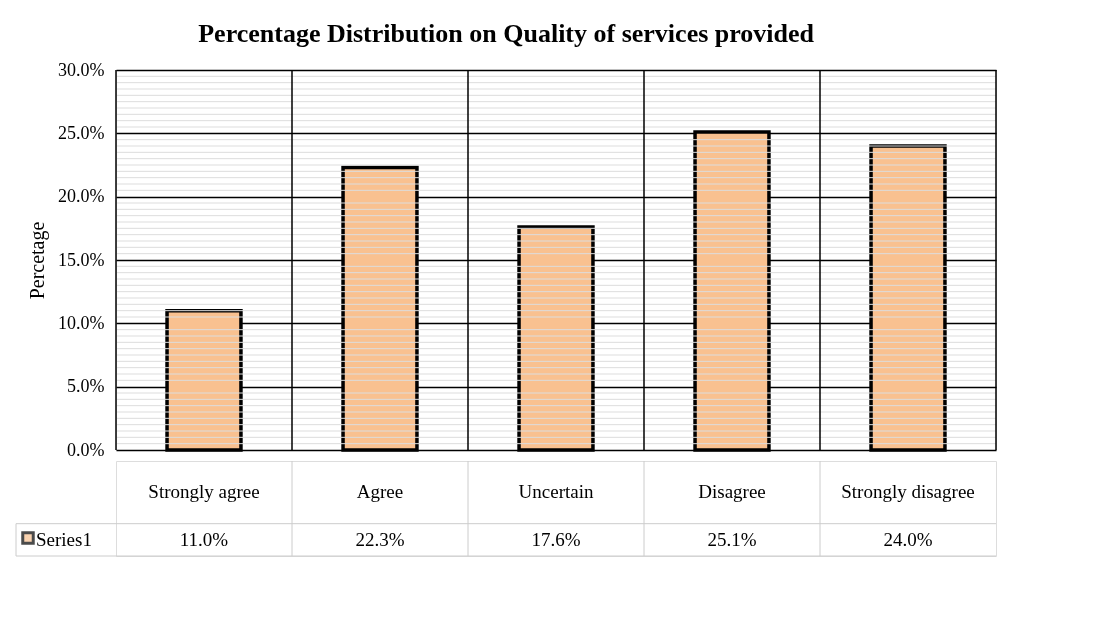 The image size is (1101, 629). Describe the element at coordinates (908, 492) in the screenshot. I see `x-tick-label: Strongly disagree` at that location.